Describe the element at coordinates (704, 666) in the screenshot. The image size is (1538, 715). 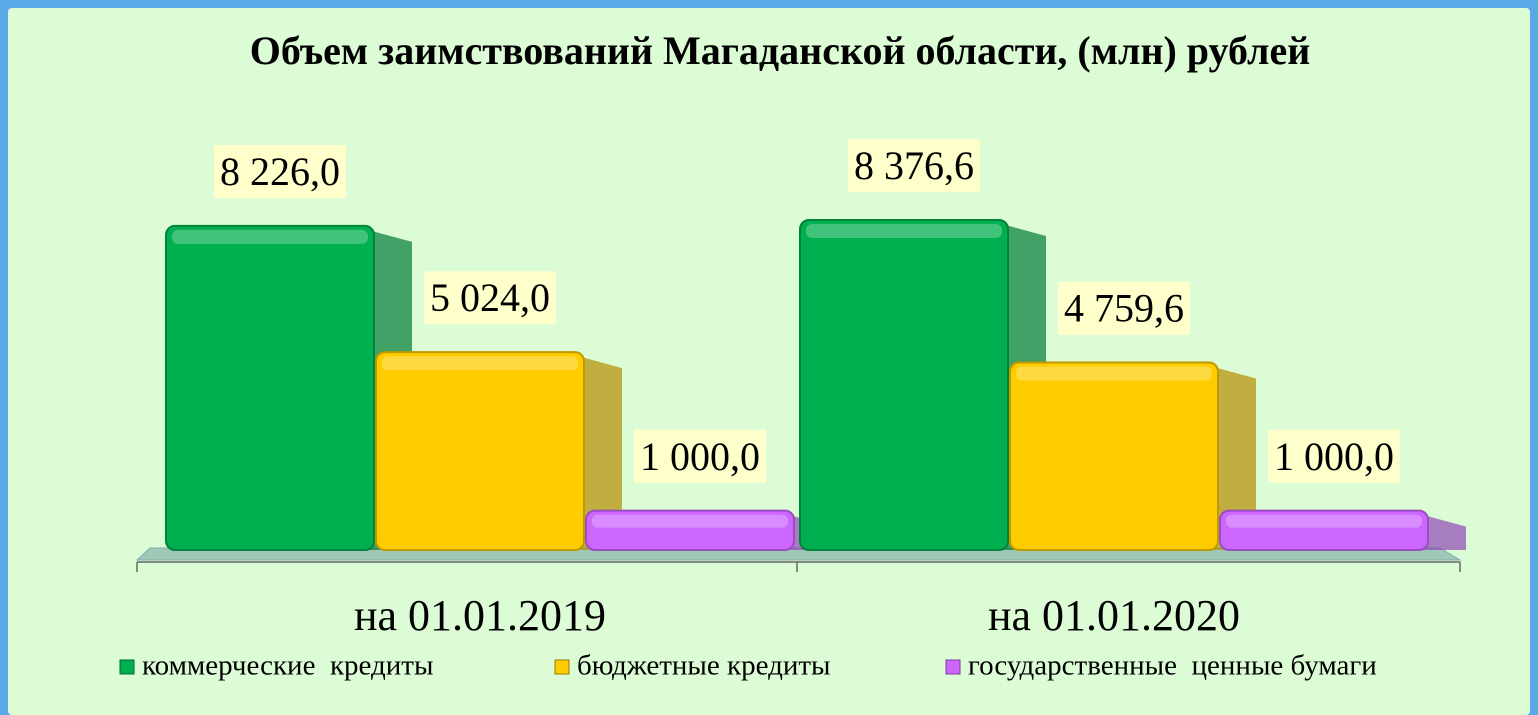
I see `legend-label: бюджетные кредиты` at that location.